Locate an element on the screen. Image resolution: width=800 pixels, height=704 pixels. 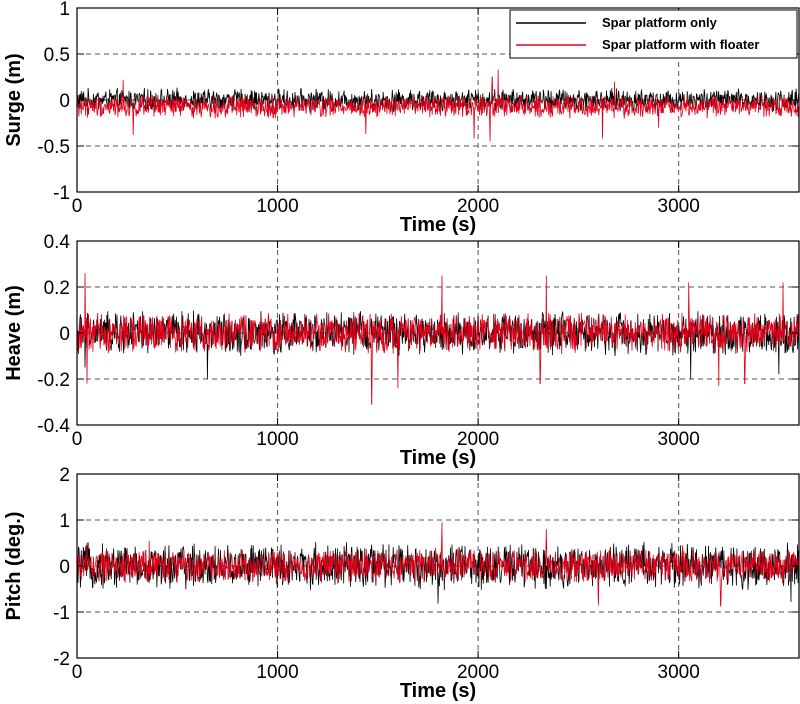
pitch-ytick-label: -1 is located at coordinates (61, 613).